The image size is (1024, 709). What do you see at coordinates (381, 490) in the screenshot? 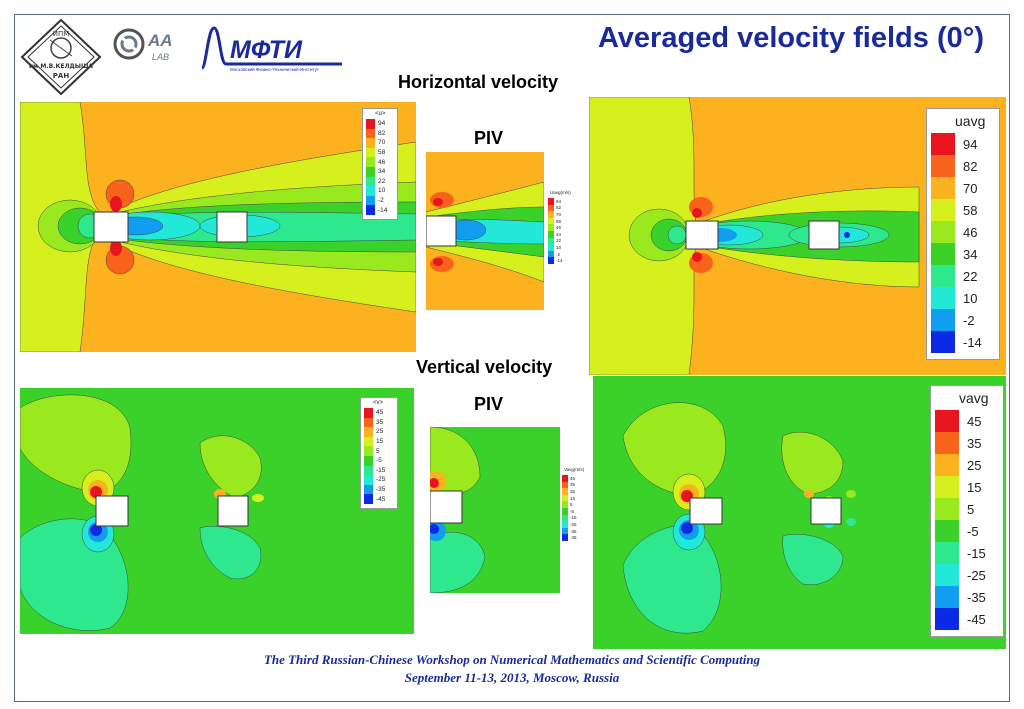
I see `legend-value: -35` at bounding box center [381, 490].